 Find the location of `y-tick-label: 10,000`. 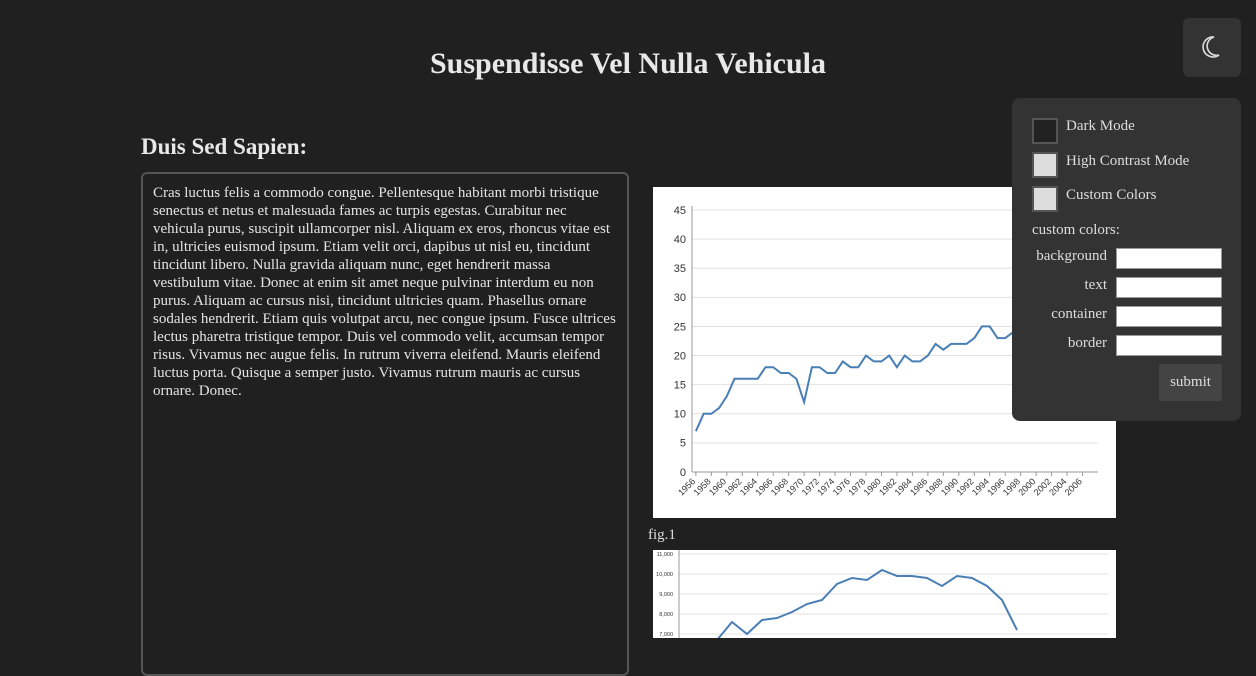

y-tick-label: 10,000 is located at coordinates (664, 575).